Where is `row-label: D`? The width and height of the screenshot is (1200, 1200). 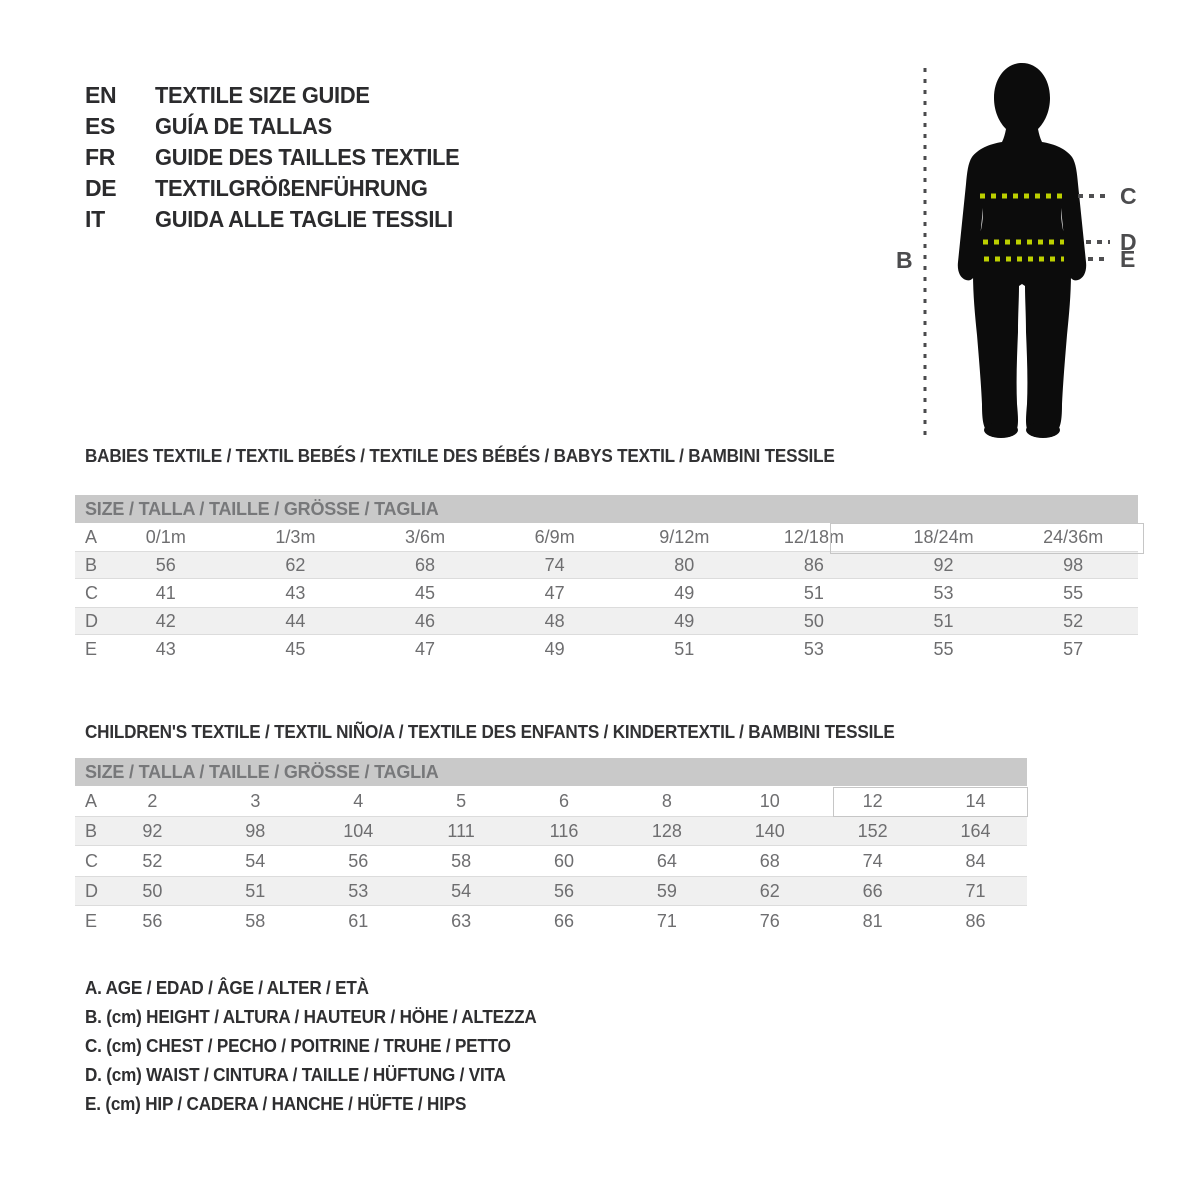 row-label: D is located at coordinates (91, 890).